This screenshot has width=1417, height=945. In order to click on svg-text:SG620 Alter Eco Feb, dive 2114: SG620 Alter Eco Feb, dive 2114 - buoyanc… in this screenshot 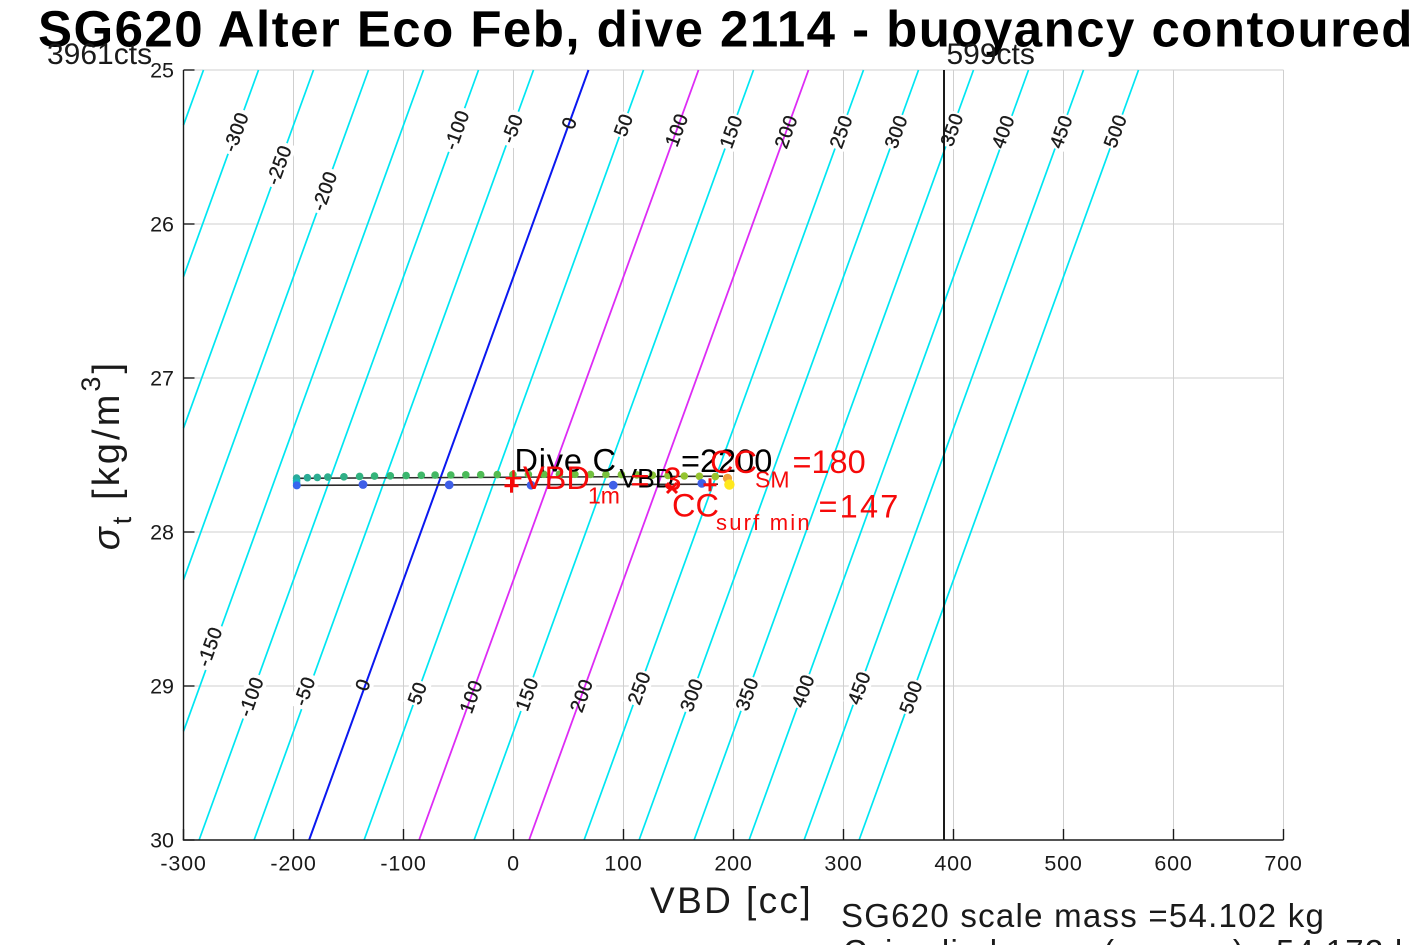, I will do `click(726, 29)`.